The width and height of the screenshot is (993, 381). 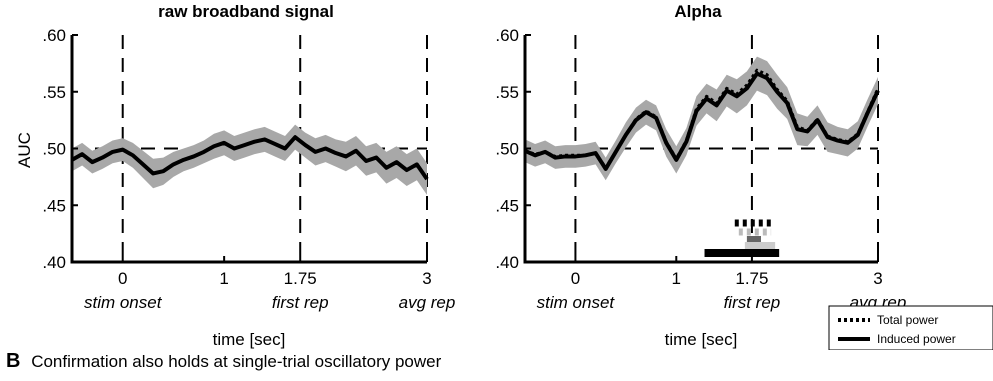 I want to click on series-line-total, so click(x=702, y=119).